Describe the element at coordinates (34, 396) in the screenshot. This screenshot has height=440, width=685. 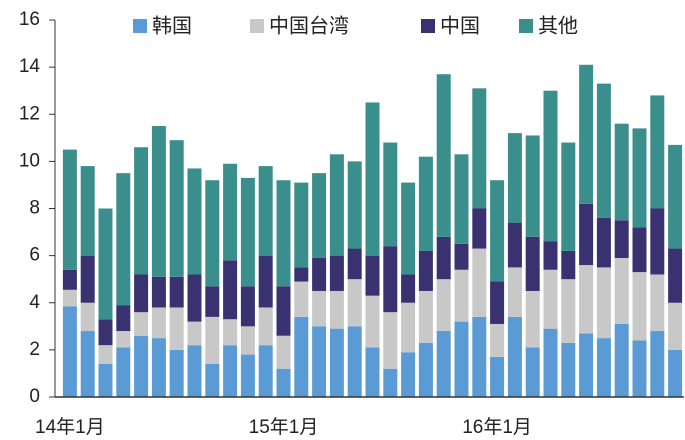
I see `y-tick-label: 0` at that location.